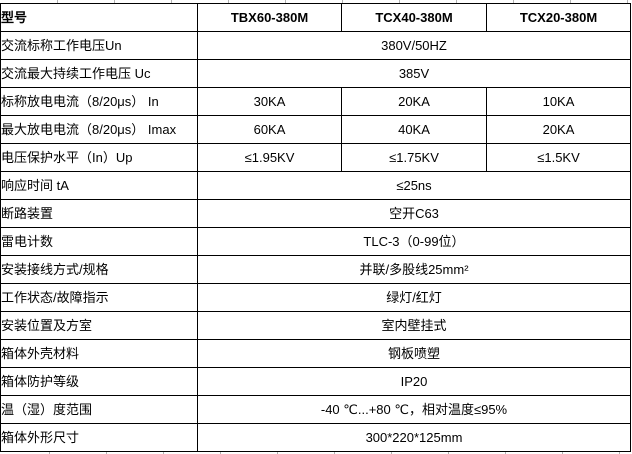 The width and height of the screenshot is (632, 454). Describe the element at coordinates (99, 73) in the screenshot. I see `row-label: 交流最大持续工作电压 Uc` at that location.